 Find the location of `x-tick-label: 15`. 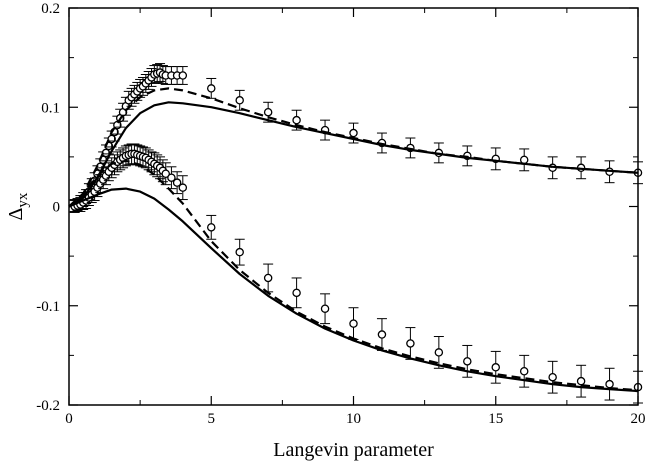

x-tick-label: 15 is located at coordinates (495, 419).